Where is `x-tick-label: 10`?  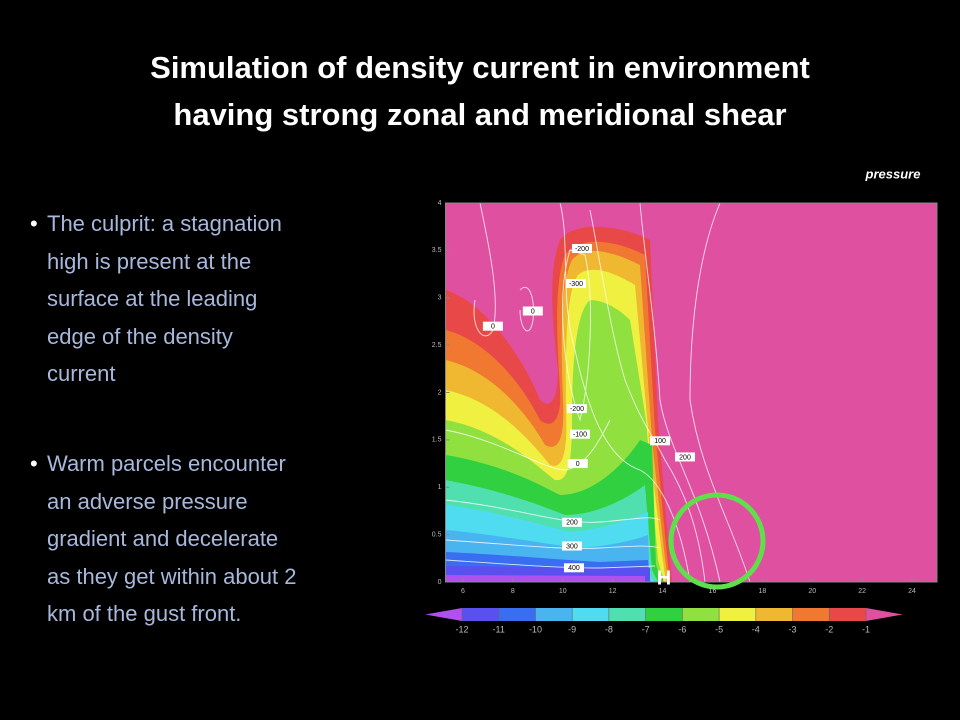
x-tick-label: 10 is located at coordinates (563, 591).